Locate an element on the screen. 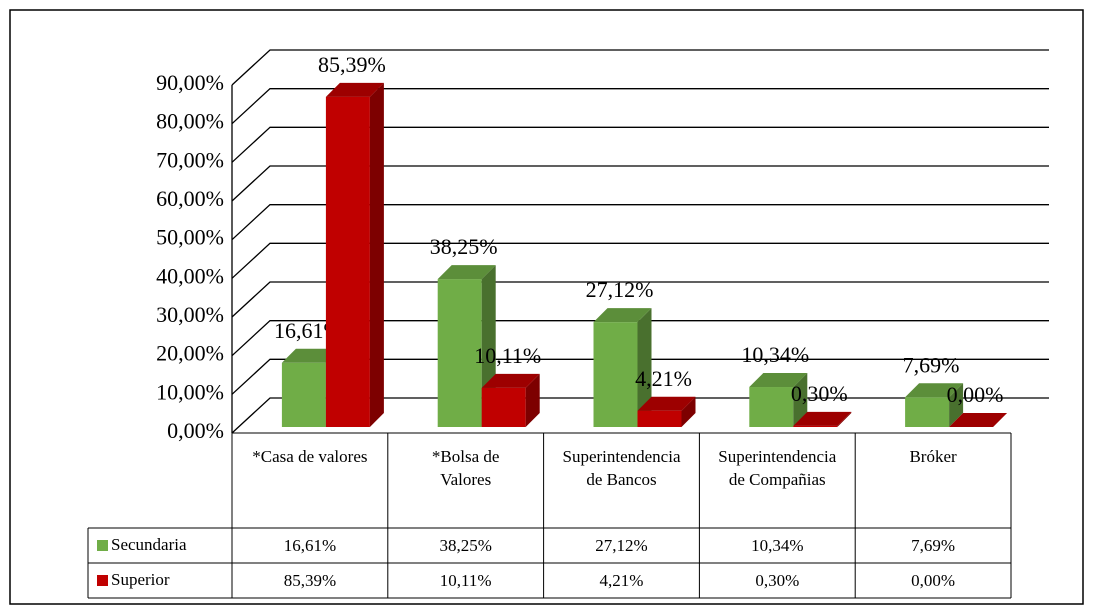  data-label: 10,11% is located at coordinates (507, 355).